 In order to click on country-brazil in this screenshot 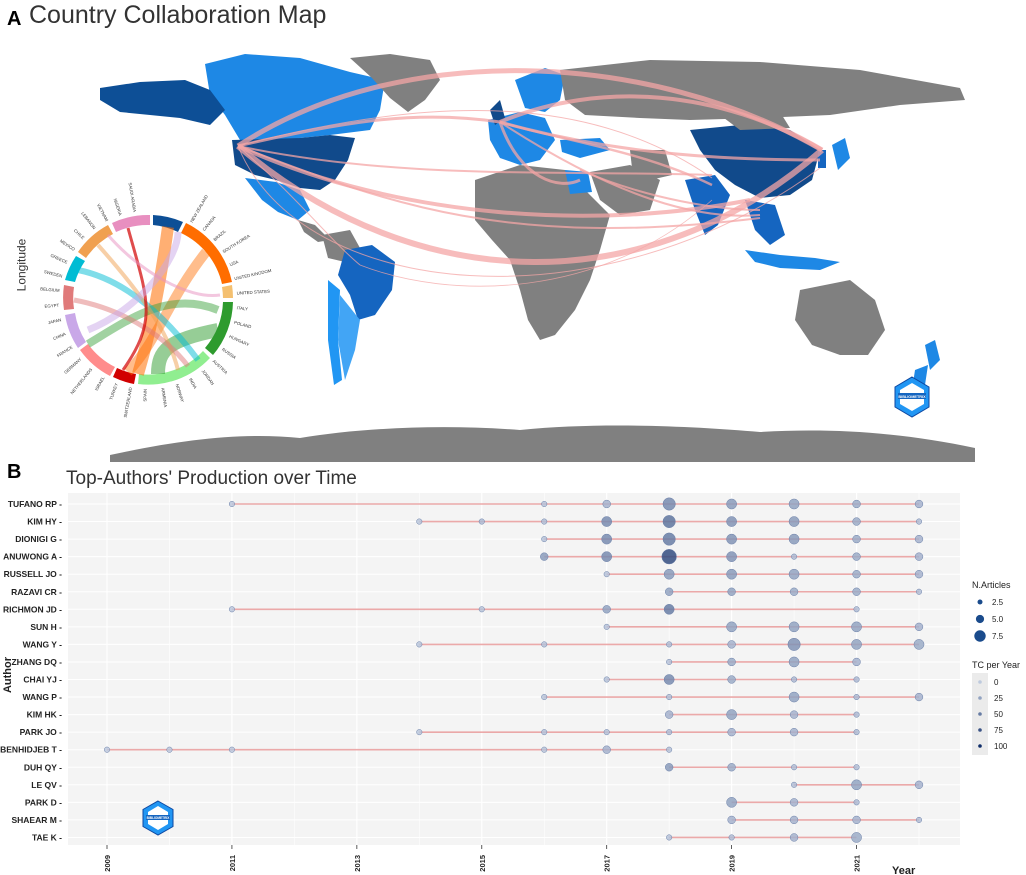, I will do `click(366, 282)`.